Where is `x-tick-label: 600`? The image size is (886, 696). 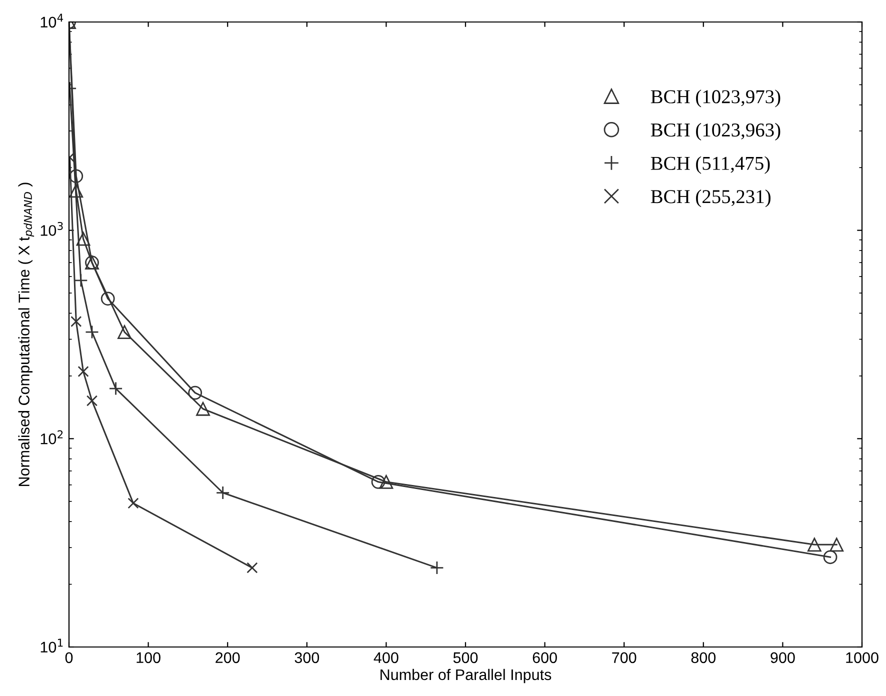 x-tick-label: 600 is located at coordinates (544, 658).